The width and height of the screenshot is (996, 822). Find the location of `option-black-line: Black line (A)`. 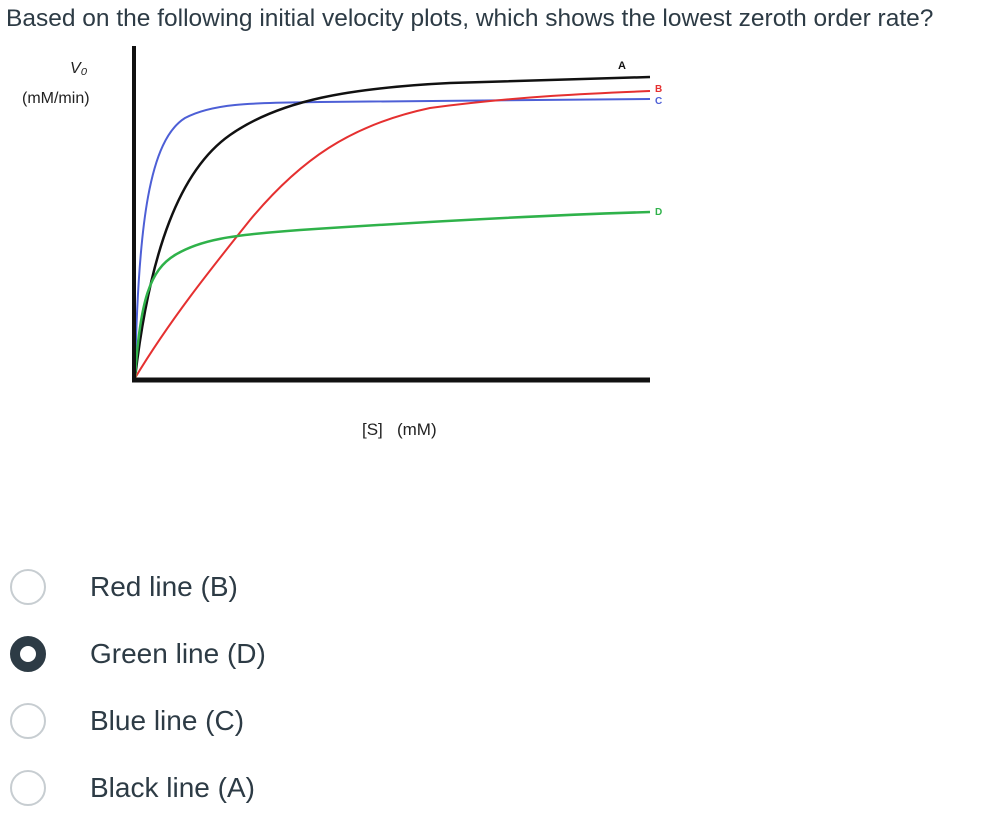

option-black-line: Black line (A) is located at coordinates (200, 788).